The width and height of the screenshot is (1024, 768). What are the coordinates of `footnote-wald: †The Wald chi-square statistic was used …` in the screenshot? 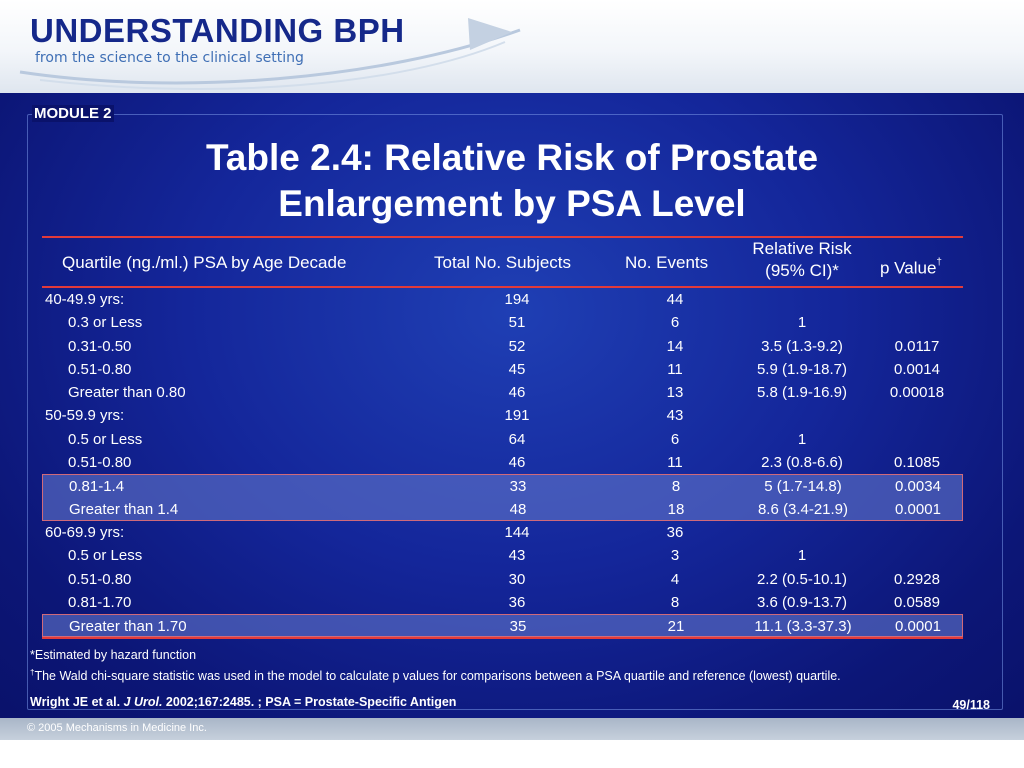 It's located at (435, 674).